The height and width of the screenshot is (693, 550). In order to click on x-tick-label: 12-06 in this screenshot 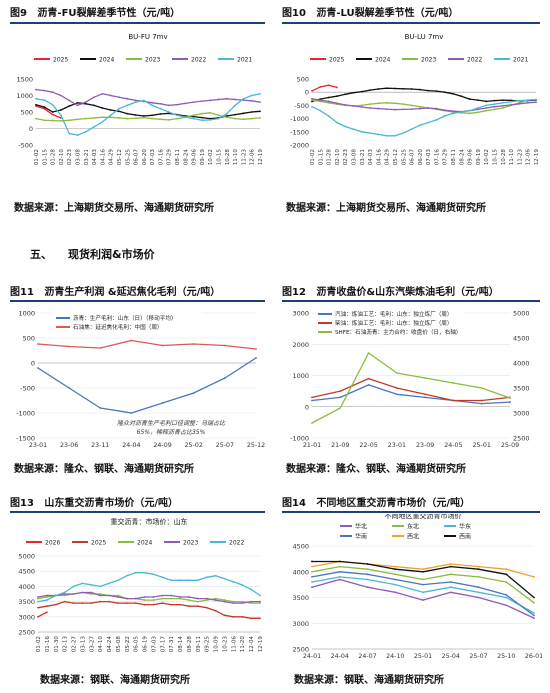, I will do `click(253, 157)`.